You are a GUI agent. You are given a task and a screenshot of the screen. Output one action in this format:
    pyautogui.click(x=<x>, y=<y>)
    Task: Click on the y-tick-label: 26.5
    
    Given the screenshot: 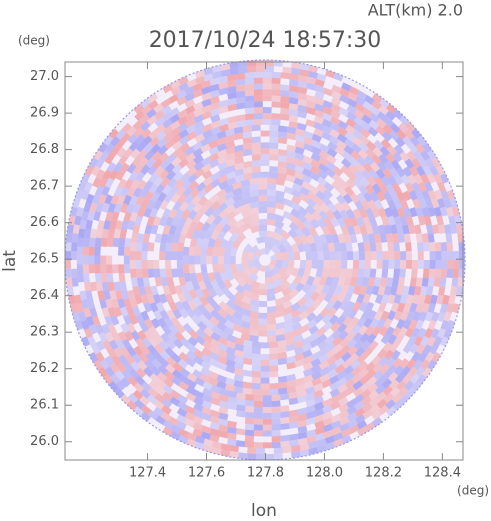 What is the action you would take?
    pyautogui.click(x=44, y=259)
    